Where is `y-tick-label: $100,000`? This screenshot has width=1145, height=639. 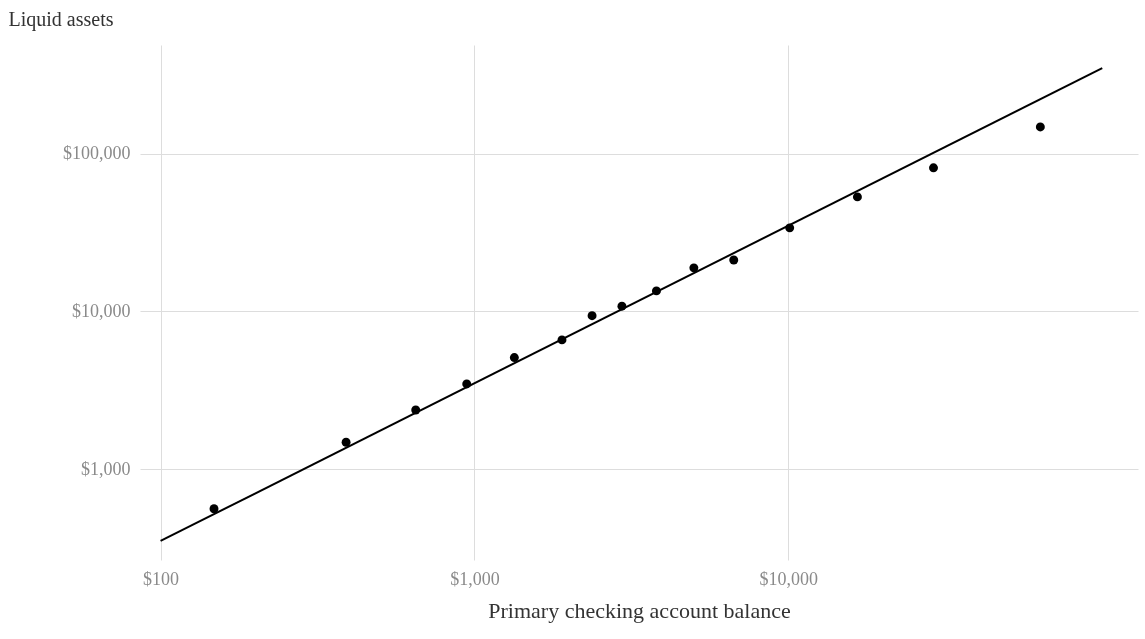
y-tick-label: $100,000 is located at coordinates (97, 153).